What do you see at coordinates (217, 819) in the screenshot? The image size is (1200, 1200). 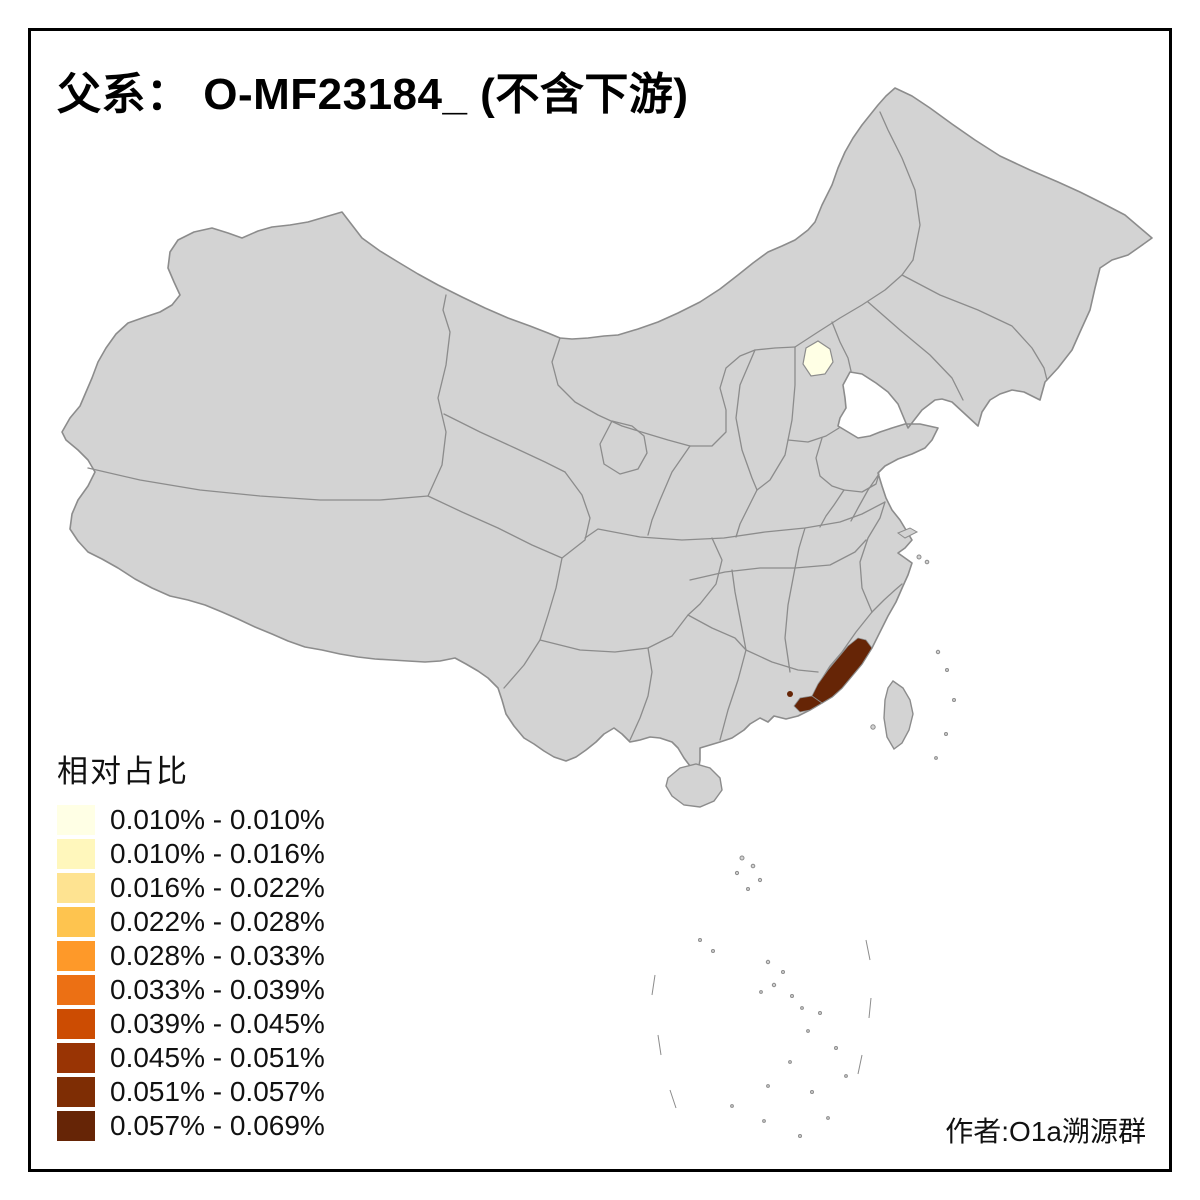 I see `legend-label: 0.010% - 0.010%` at bounding box center [217, 819].